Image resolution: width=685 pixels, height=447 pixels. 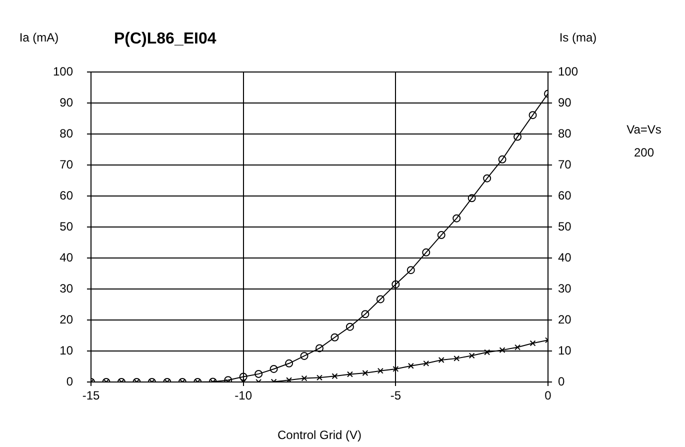 I want to click on y2-axis-title: Is (ma), so click(x=578, y=37).